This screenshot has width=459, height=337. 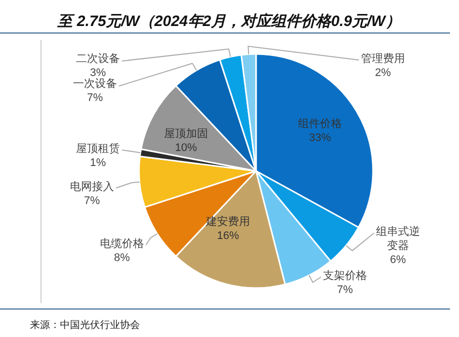 I want to click on data-label: 3%, so click(x=98, y=73).